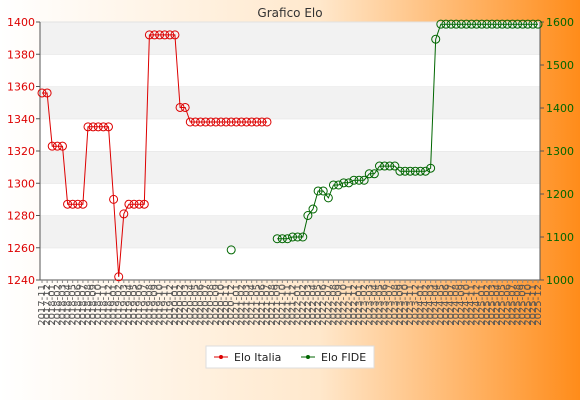 The image size is (580, 400). Describe the element at coordinates (21, 216) in the screenshot. I see `left-tick-label: 1280` at that location.